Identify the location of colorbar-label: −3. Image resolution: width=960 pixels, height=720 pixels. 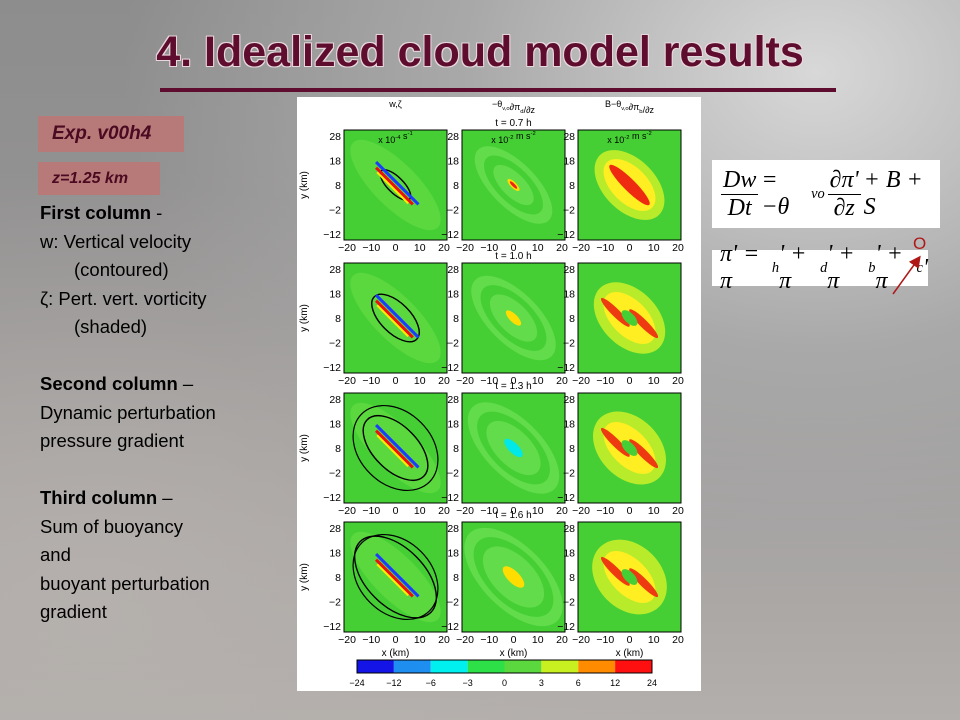
(467, 683).